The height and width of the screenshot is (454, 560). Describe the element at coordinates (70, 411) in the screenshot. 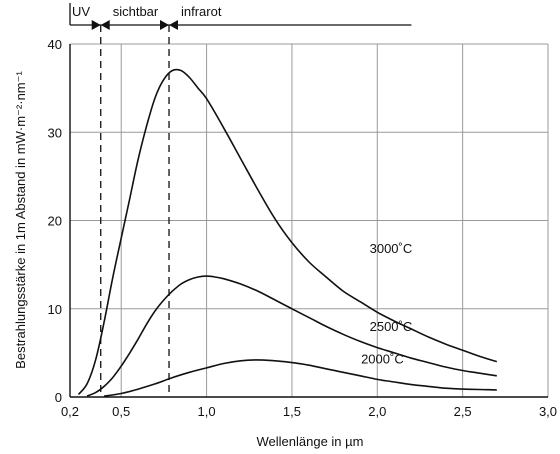

I see `x-tick-label: 0,2` at that location.